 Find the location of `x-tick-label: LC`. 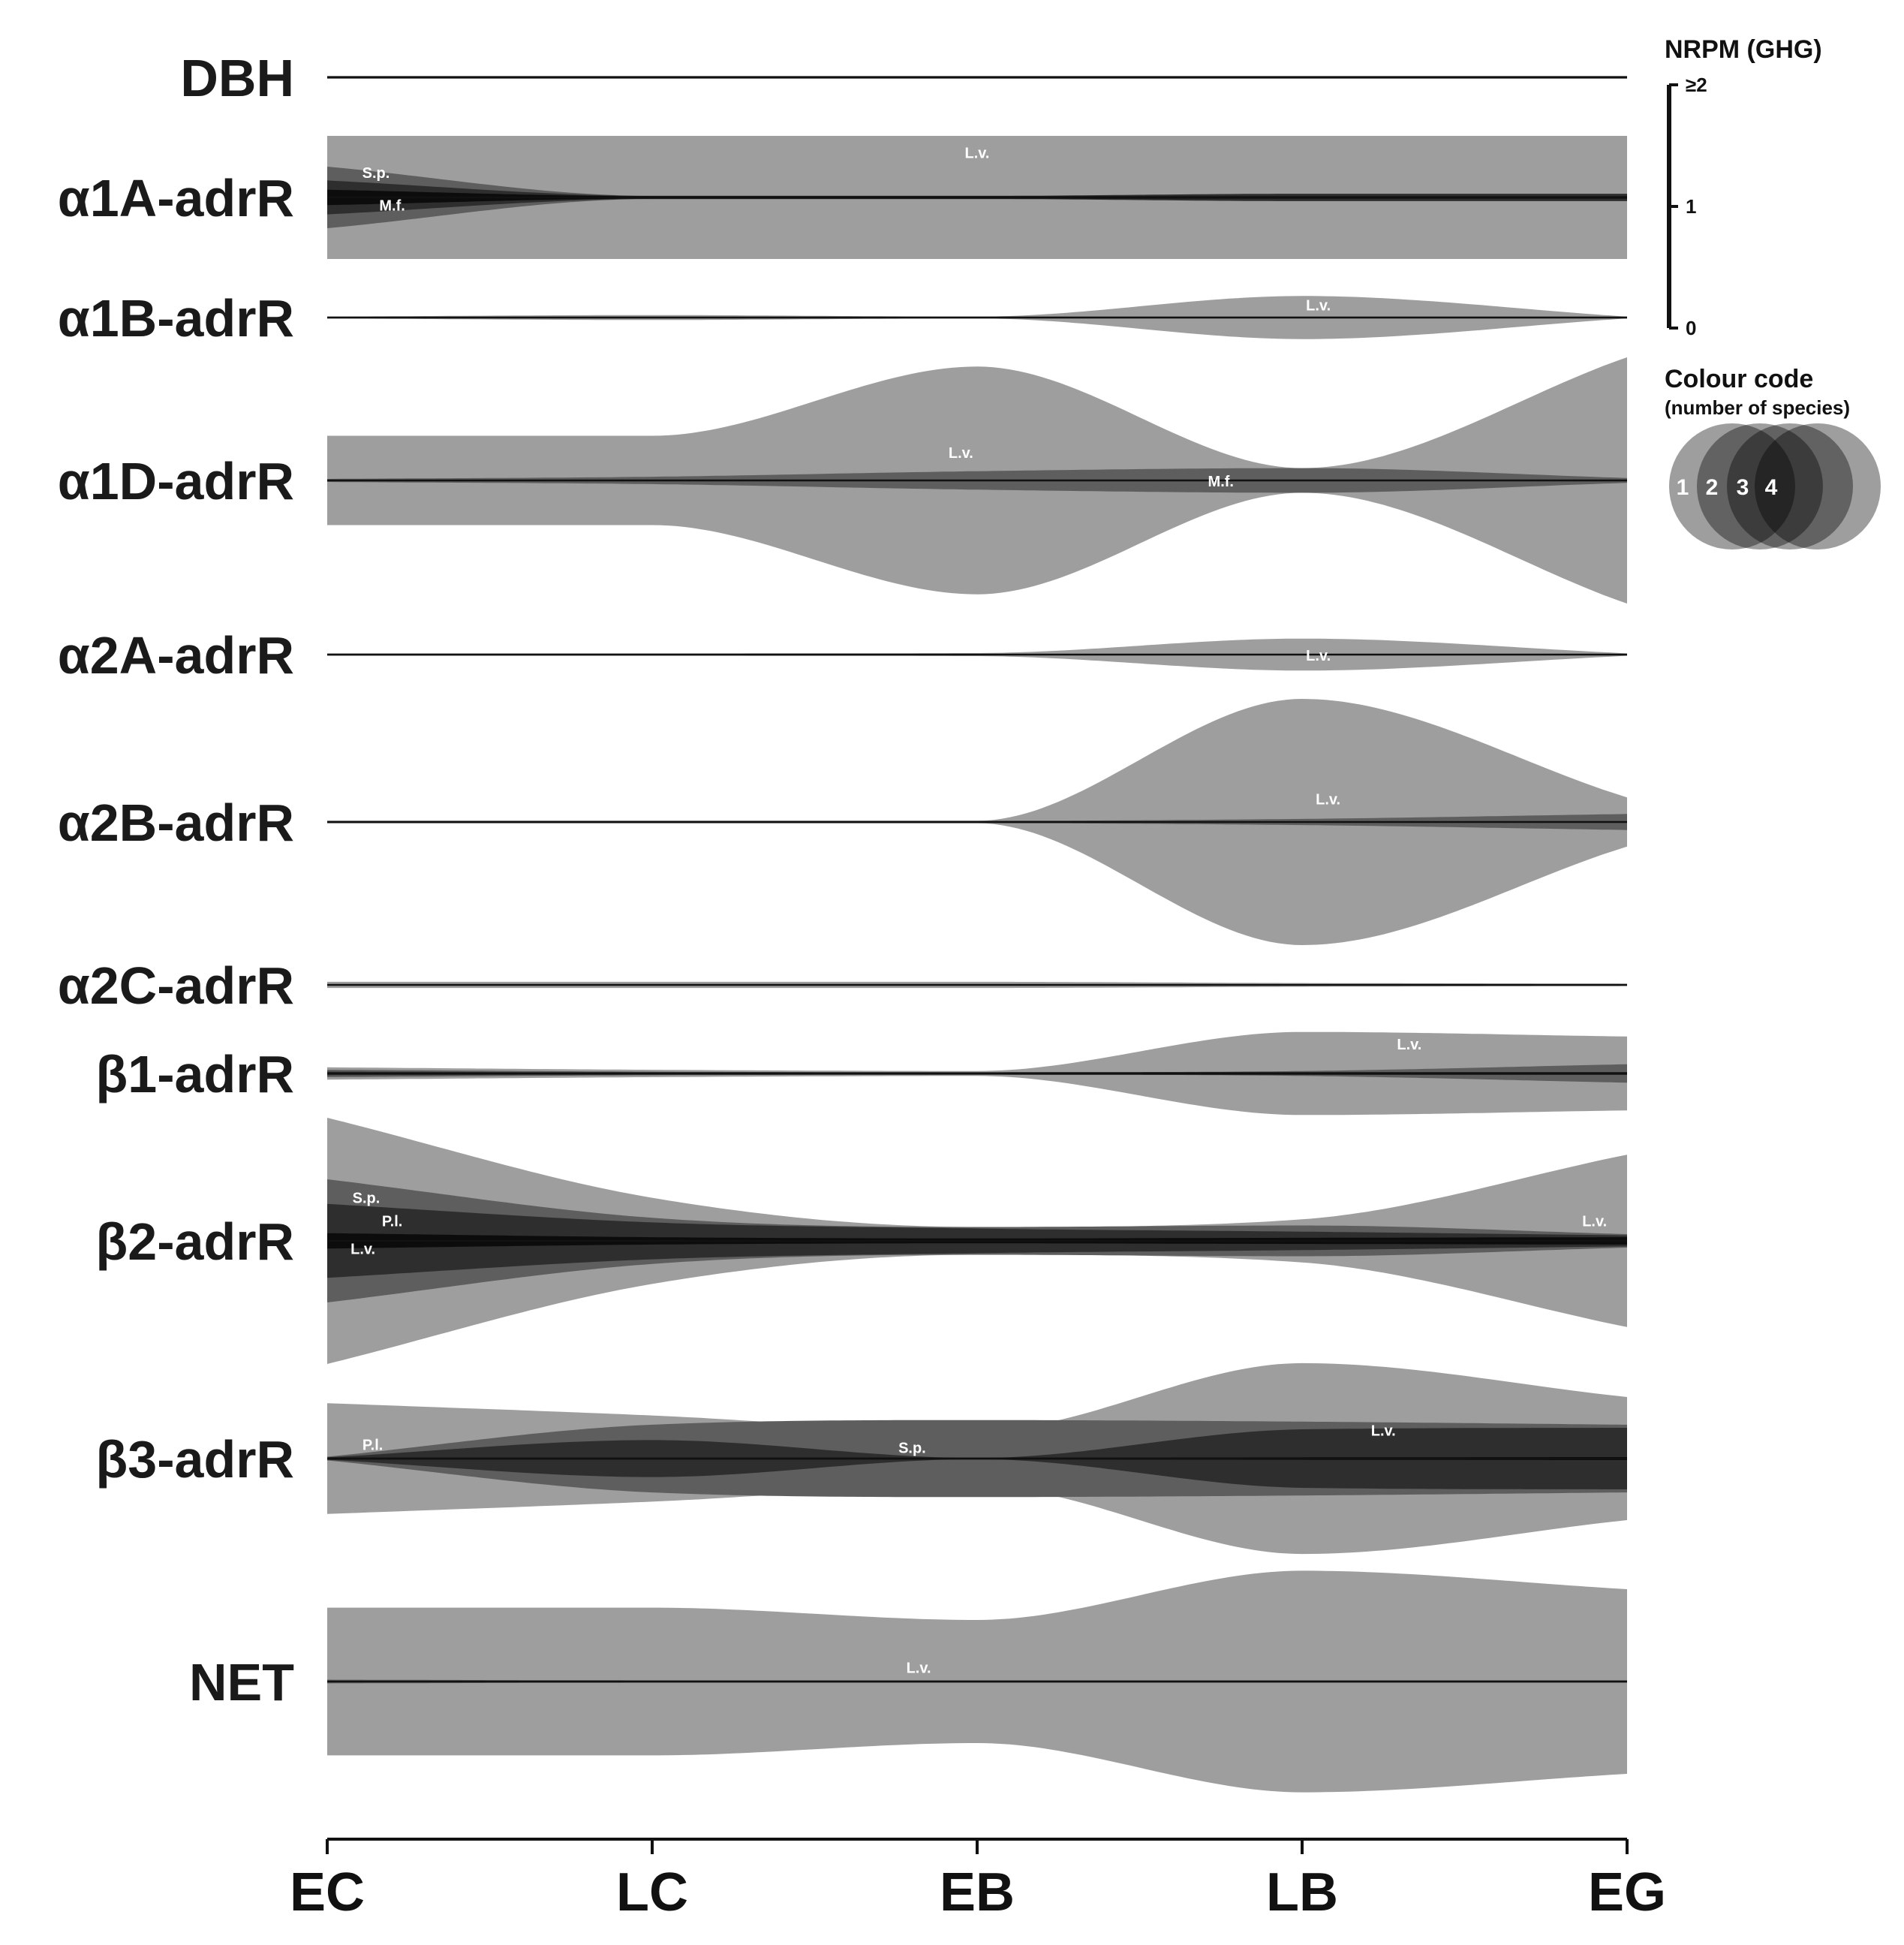

x-tick-label: LC is located at coordinates (652, 1892).